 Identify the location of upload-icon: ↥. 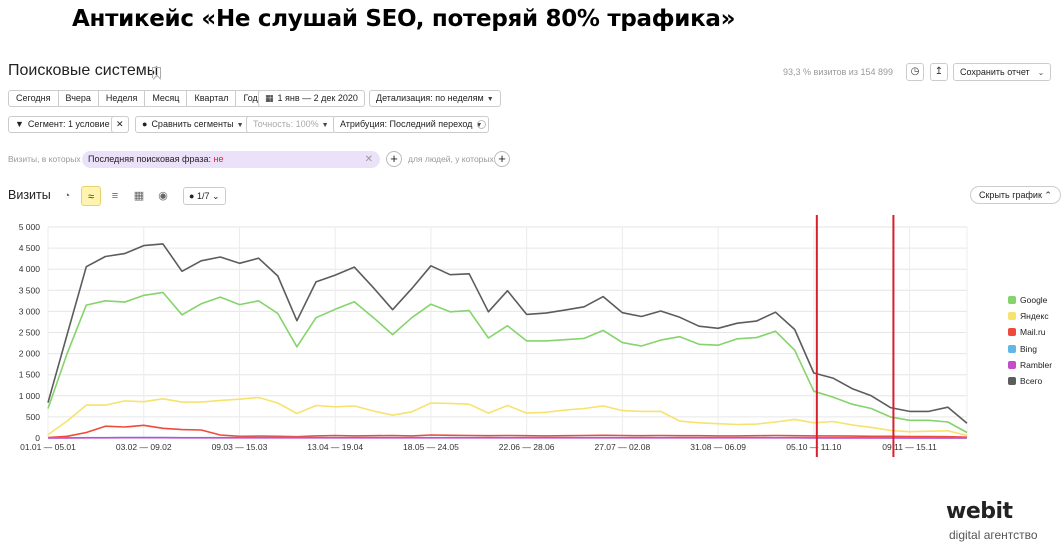
(939, 71).